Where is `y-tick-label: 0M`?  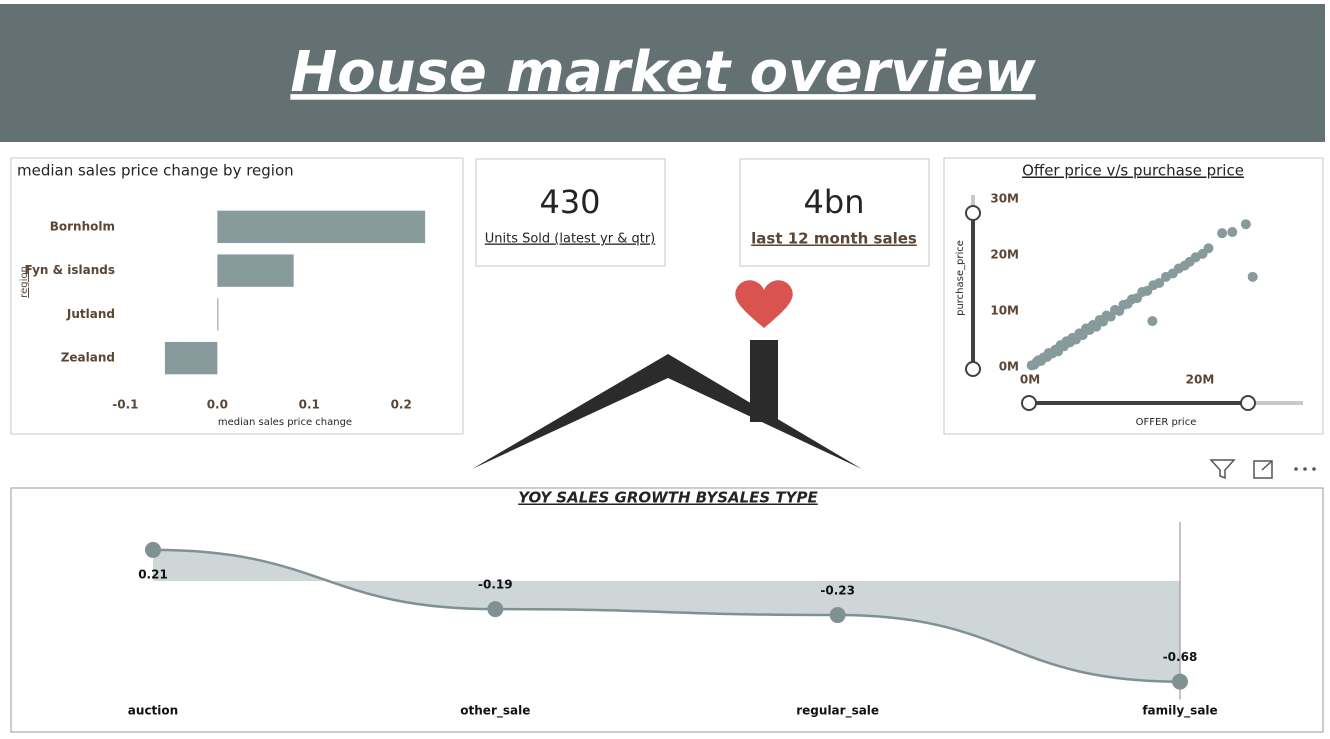 y-tick-label: 0M is located at coordinates (1009, 367).